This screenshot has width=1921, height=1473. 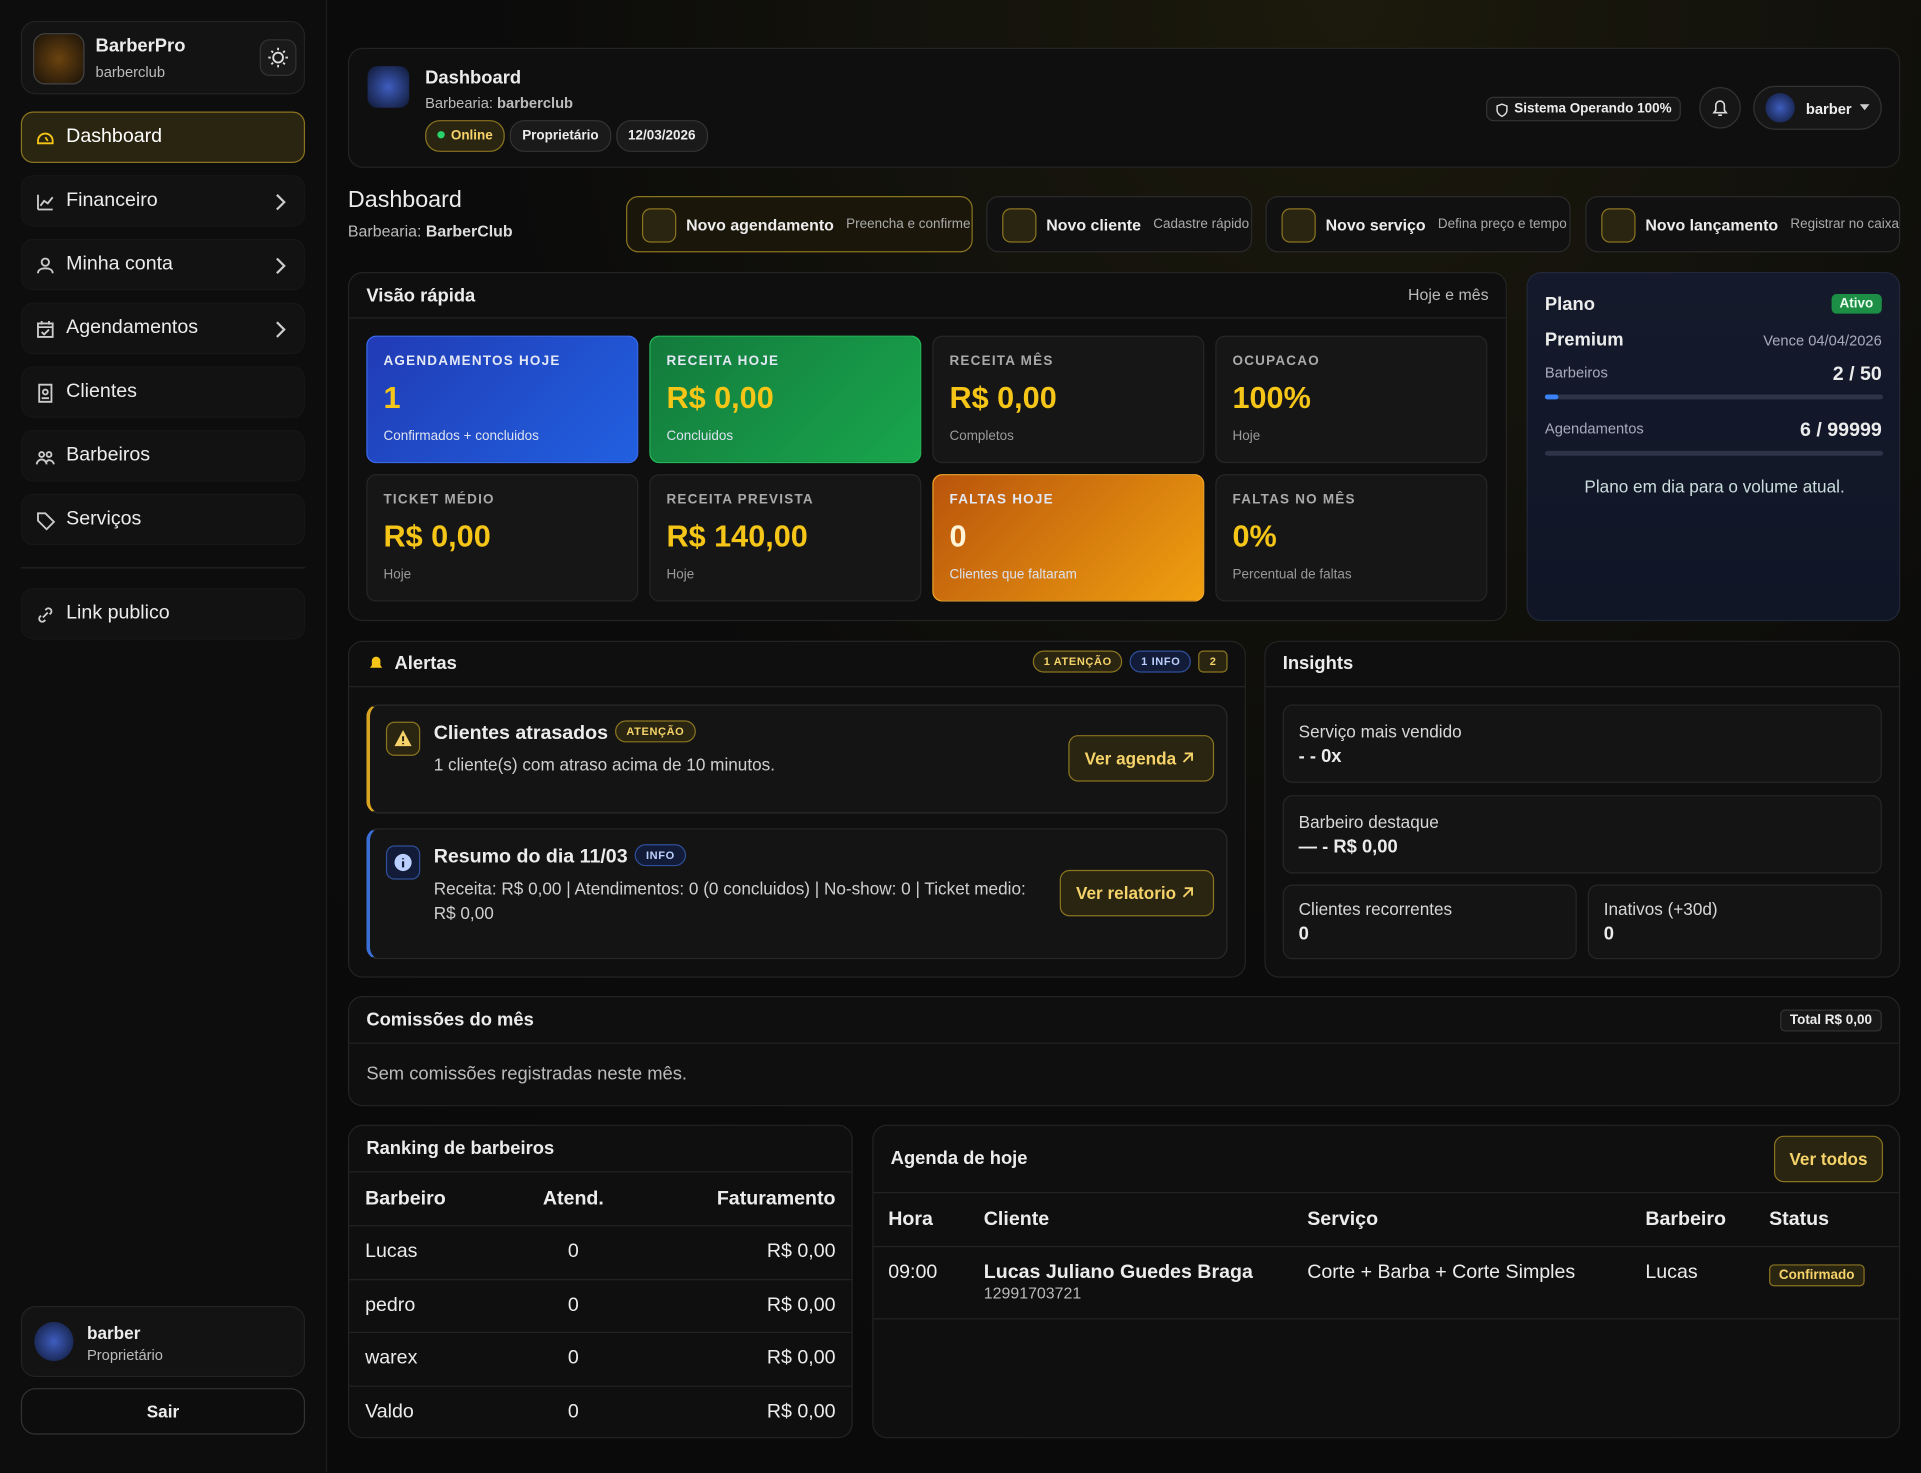 I want to click on nav-label: Dashboard, so click(x=114, y=137).